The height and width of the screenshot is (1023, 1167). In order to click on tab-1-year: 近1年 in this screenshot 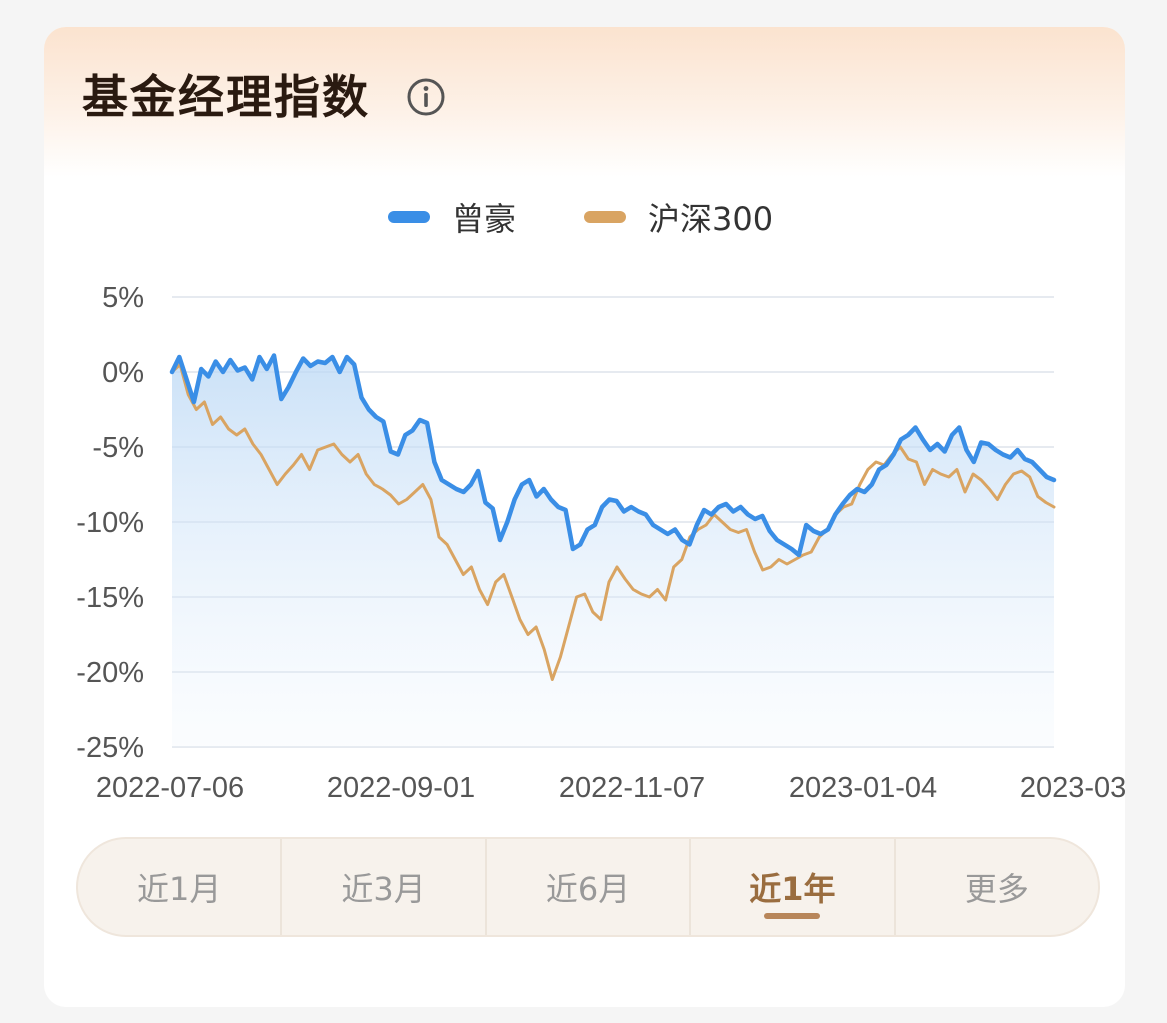, I will do `click(793, 887)`.